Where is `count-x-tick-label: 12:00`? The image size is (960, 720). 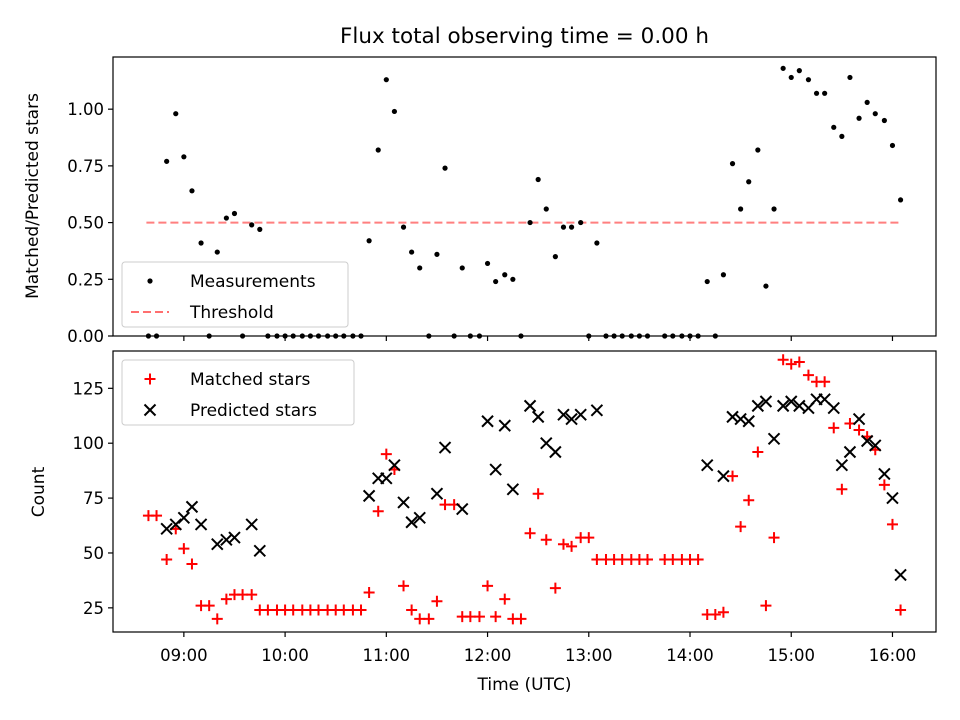 count-x-tick-label: 12:00 is located at coordinates (488, 655).